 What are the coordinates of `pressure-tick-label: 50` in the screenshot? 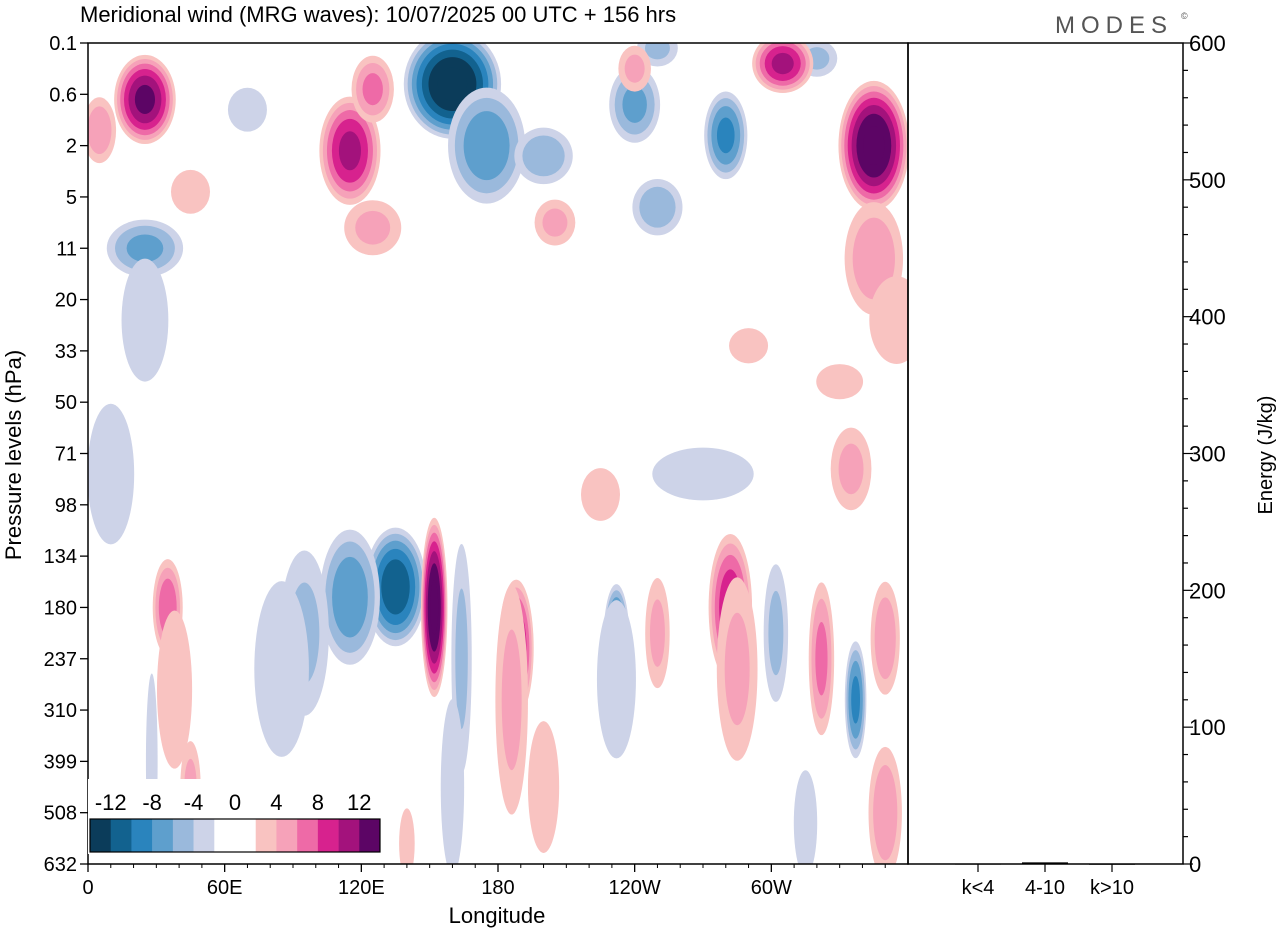 It's located at (66, 403).